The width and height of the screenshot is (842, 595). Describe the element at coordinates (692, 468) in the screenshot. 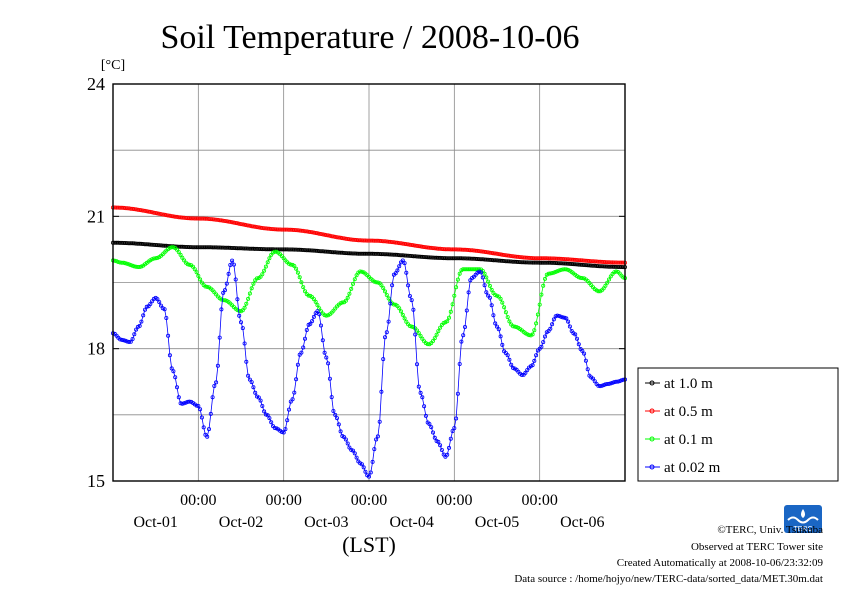

I see `legend-label: at 0.02 m` at that location.